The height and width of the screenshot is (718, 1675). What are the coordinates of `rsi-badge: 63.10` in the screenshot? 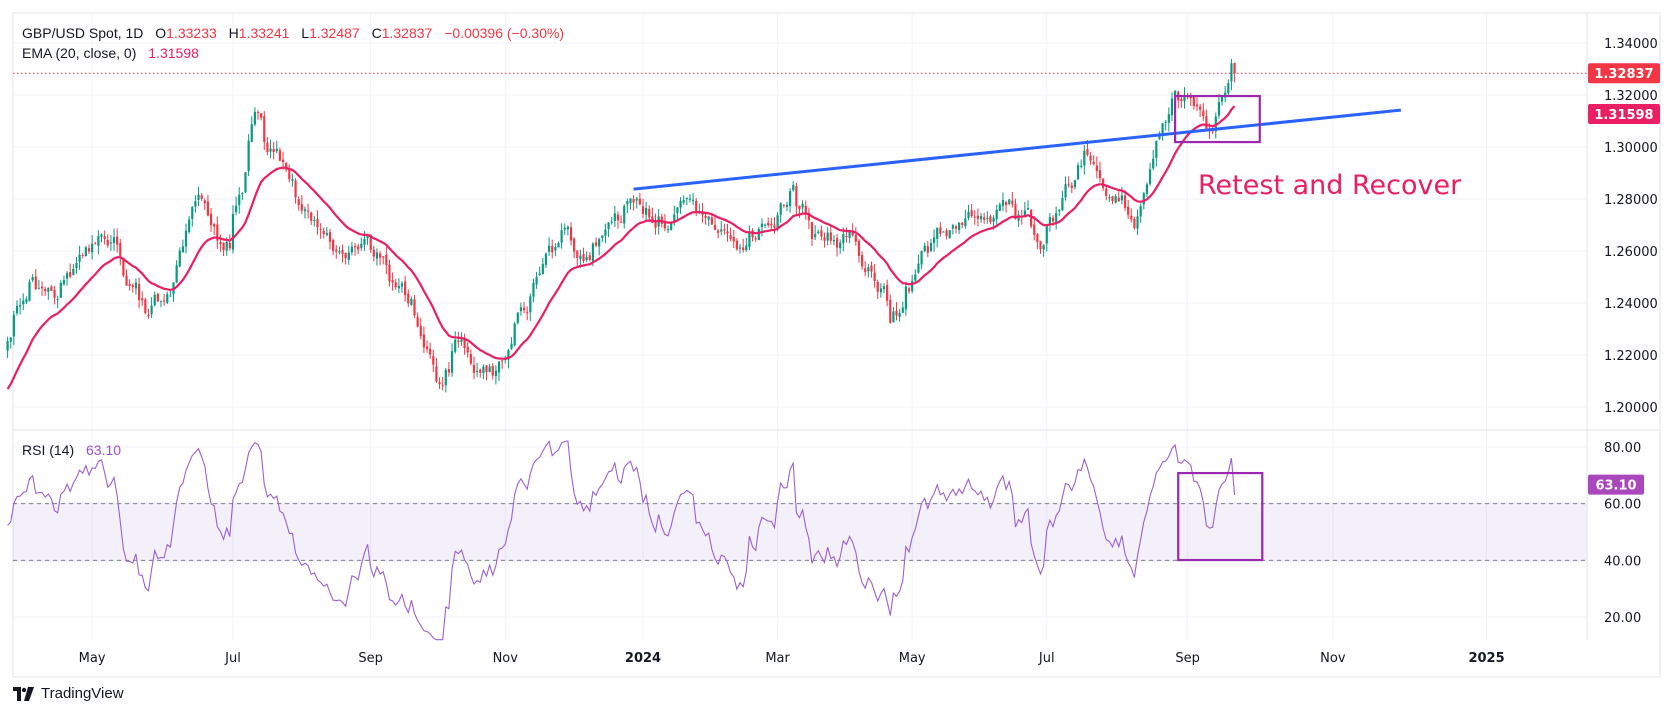 It's located at (1616, 484).